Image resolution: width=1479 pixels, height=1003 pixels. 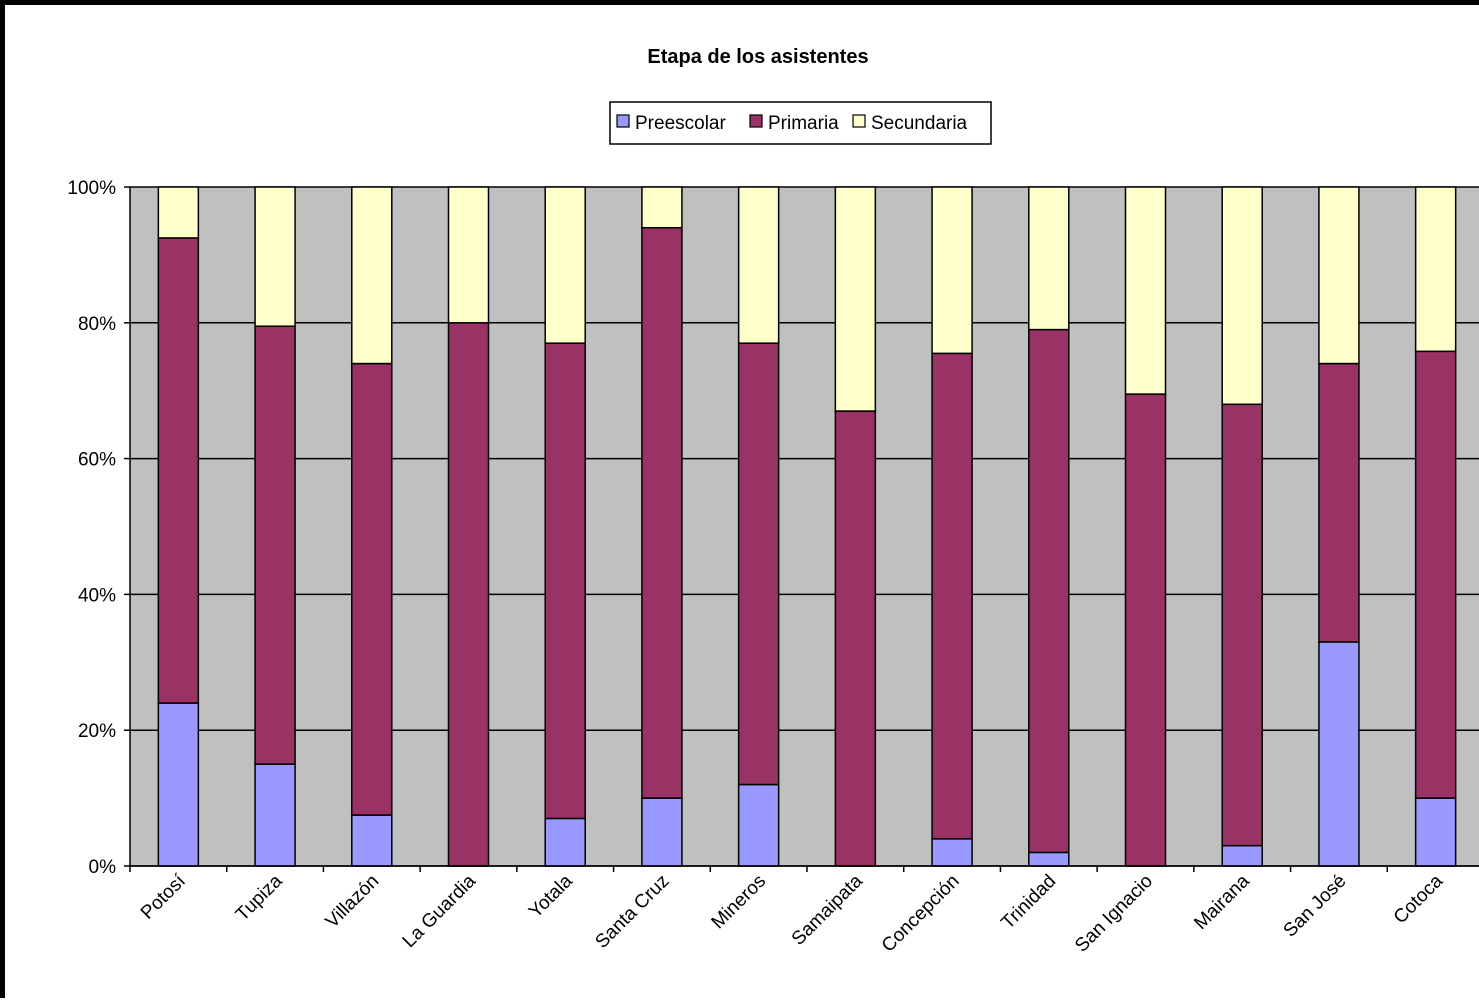 I want to click on bar-preescolar-tupiza, so click(x=275, y=815).